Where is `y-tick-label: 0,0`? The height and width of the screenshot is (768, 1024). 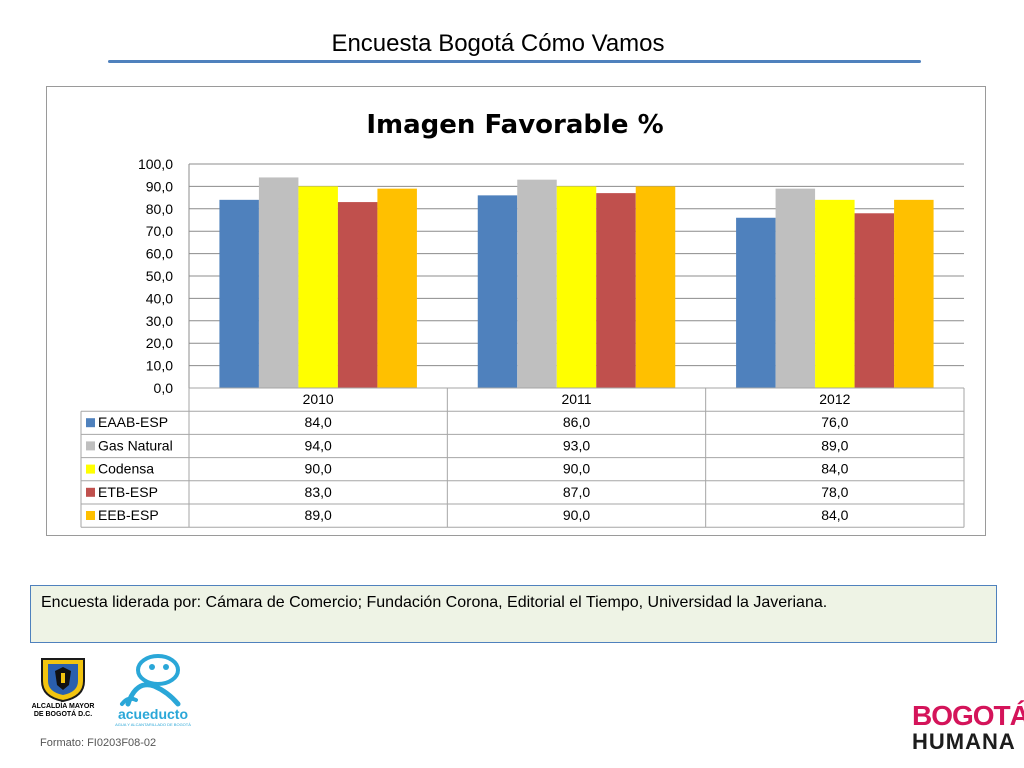
y-tick-label: 0,0 is located at coordinates (164, 388).